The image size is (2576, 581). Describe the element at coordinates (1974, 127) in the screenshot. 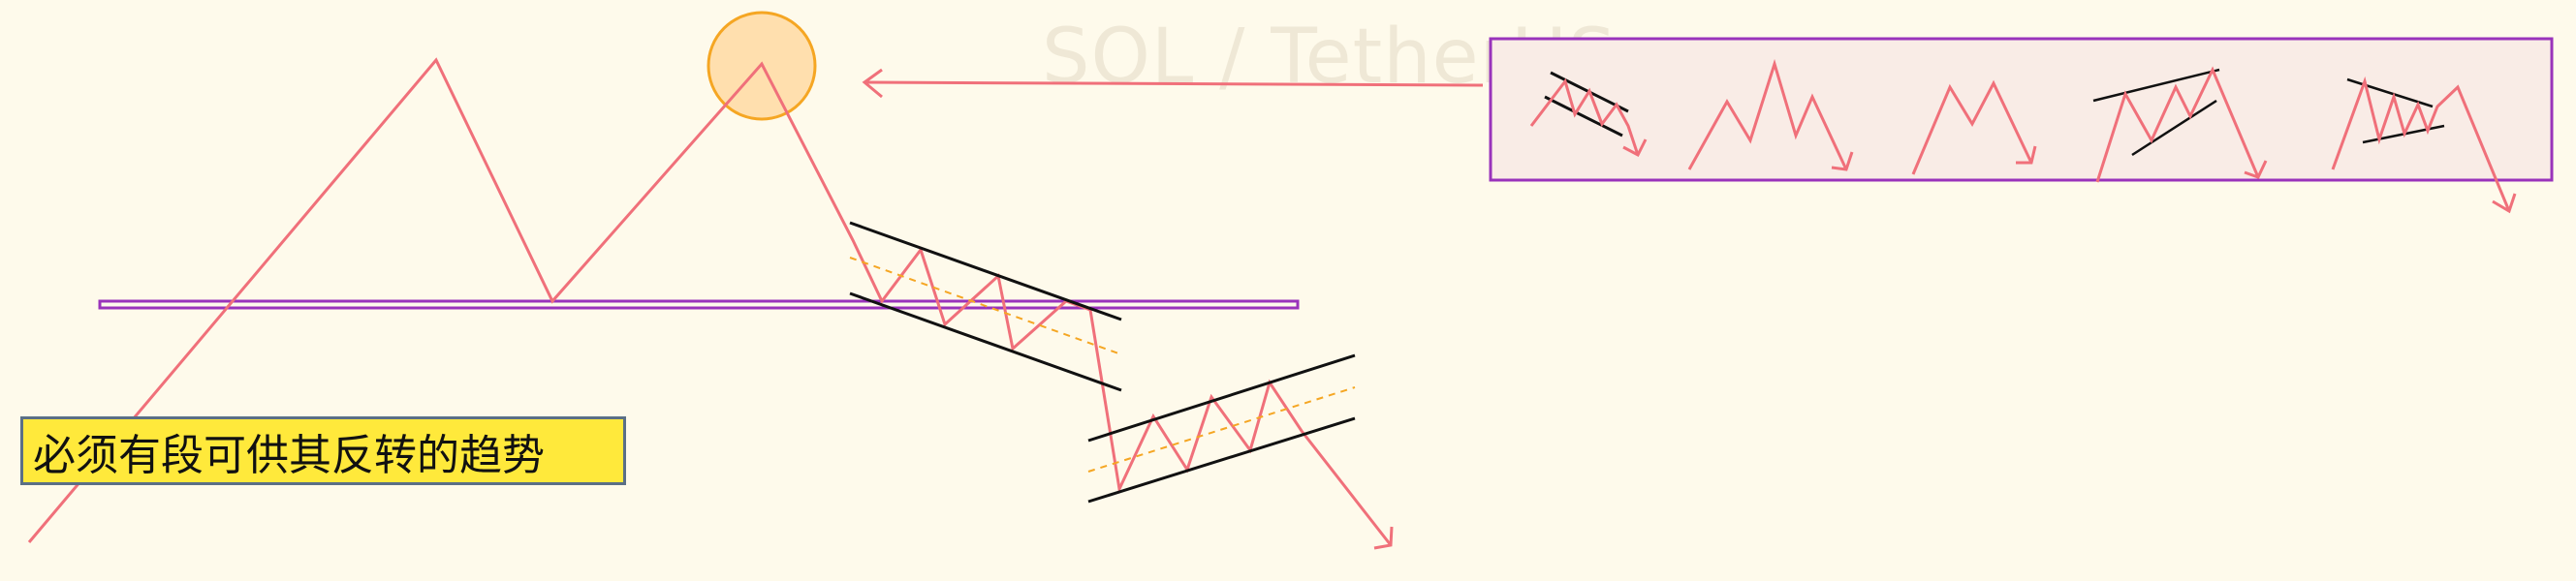

I see `pattern-example-double-top` at that location.